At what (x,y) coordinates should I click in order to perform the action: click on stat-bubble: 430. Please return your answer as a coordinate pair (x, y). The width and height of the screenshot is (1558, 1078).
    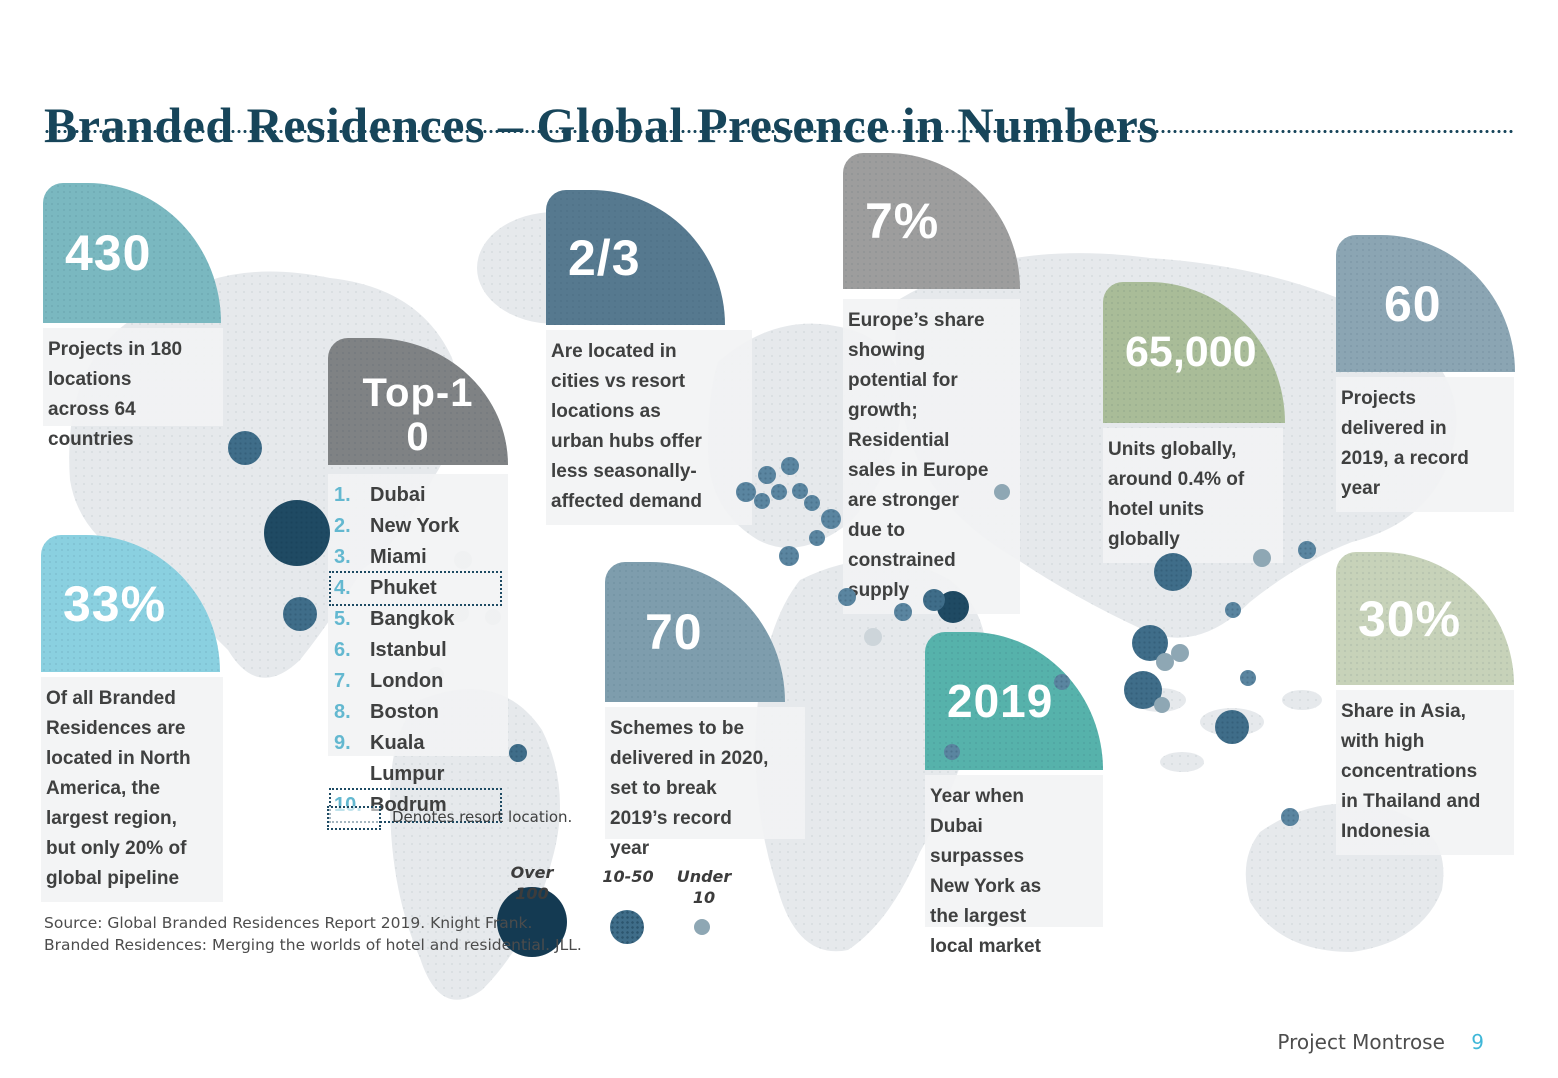
    Looking at the image, I should click on (132, 253).